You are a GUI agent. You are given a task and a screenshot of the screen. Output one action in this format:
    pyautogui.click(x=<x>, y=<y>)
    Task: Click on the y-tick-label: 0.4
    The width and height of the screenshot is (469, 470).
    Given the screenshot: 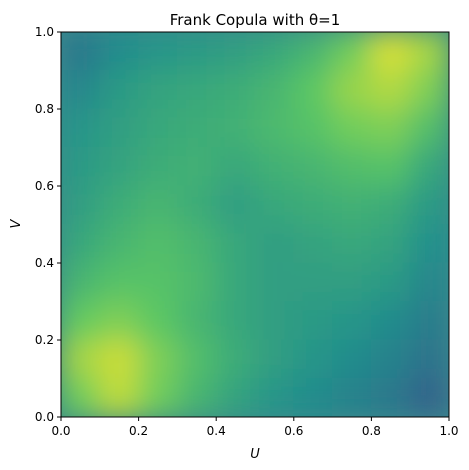 What is the action you would take?
    pyautogui.click(x=44, y=263)
    